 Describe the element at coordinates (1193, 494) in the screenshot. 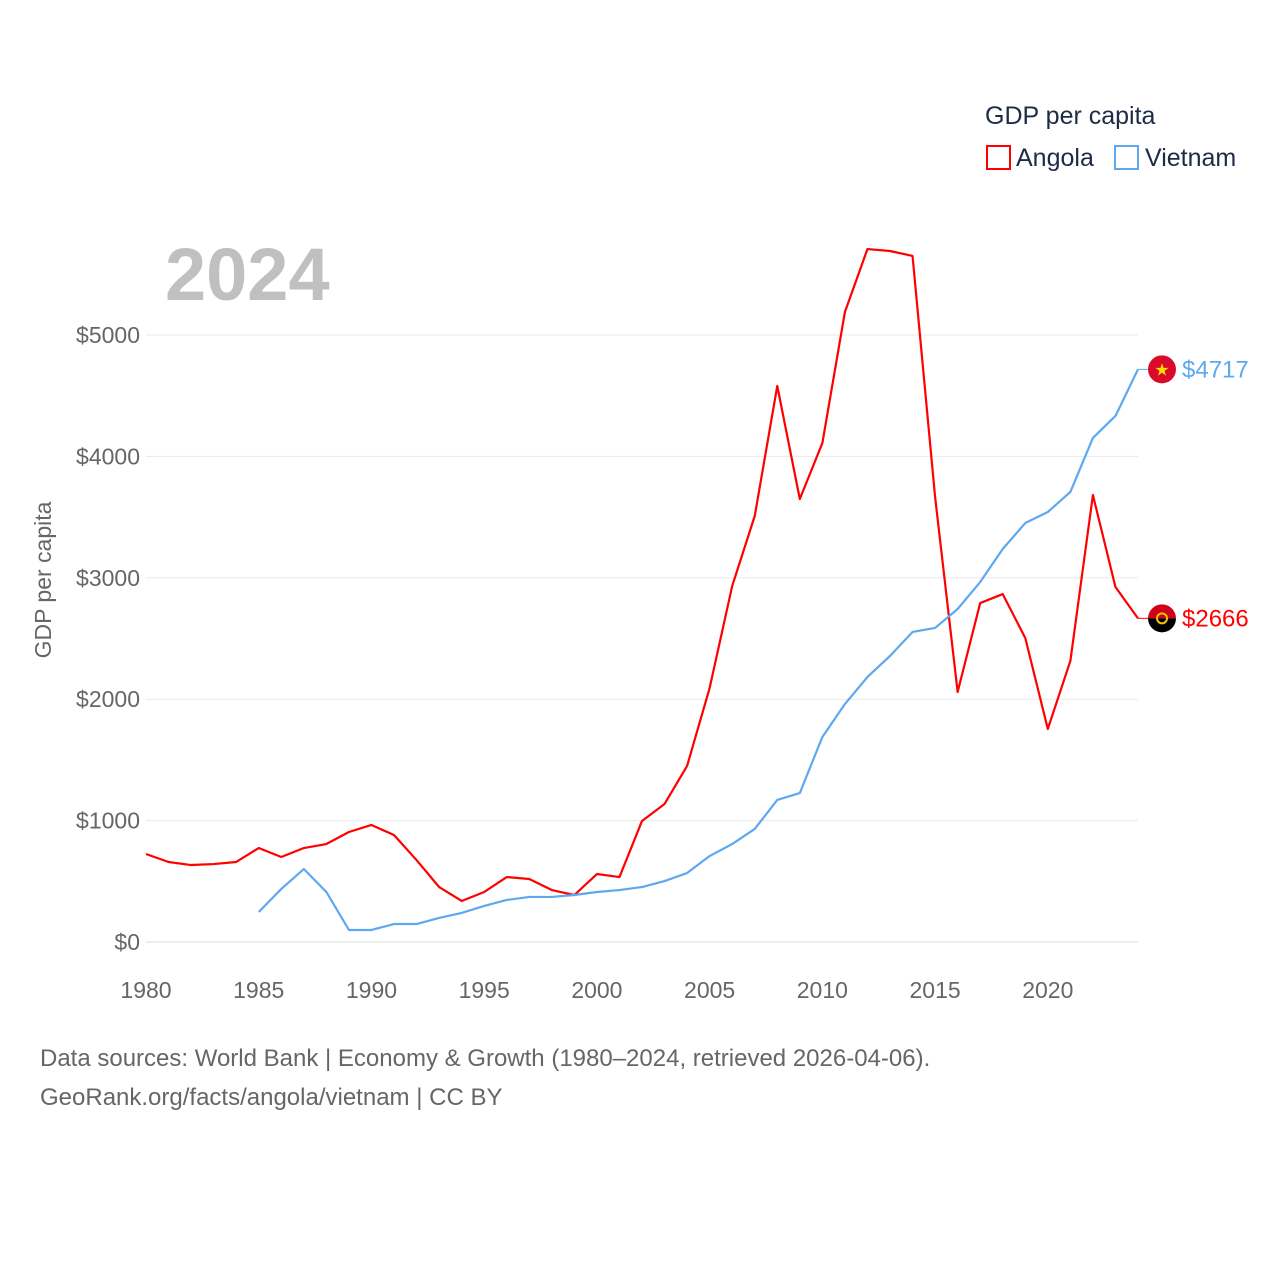

I see `end-labels: $2666 ★ $4717` at that location.